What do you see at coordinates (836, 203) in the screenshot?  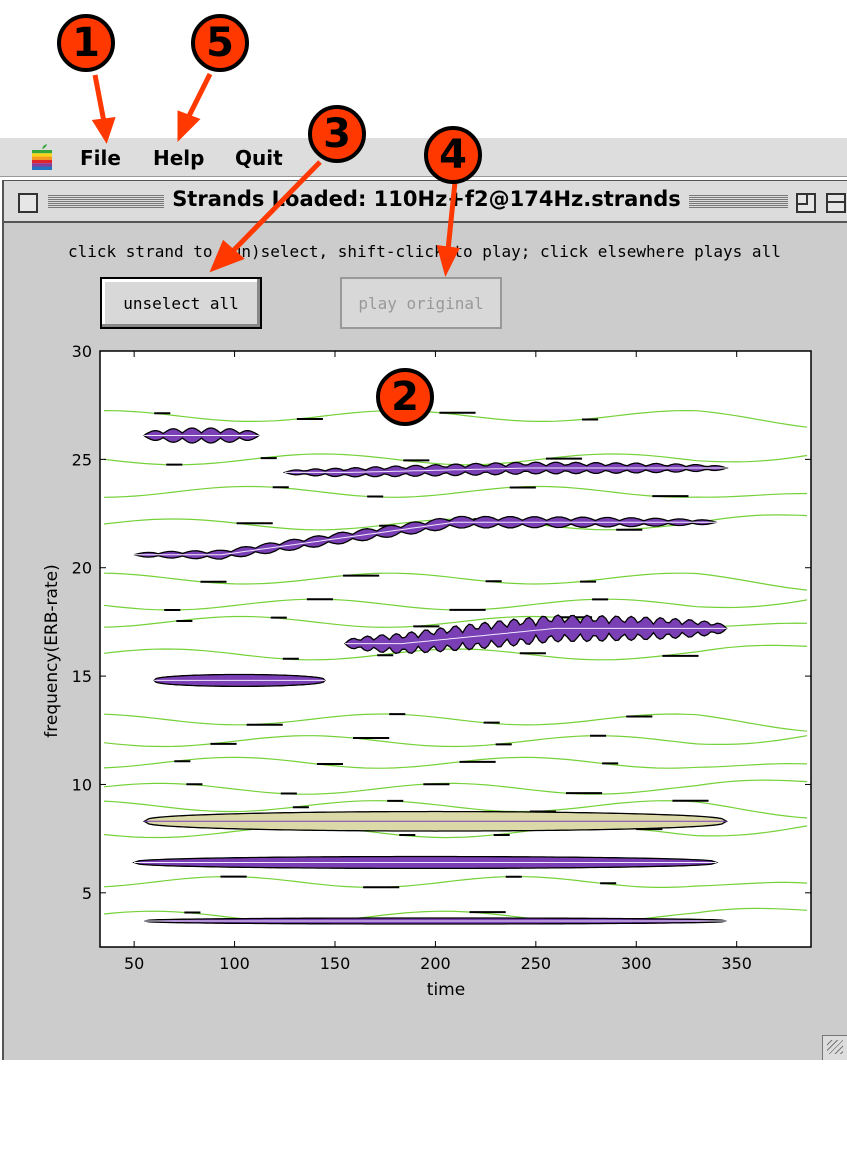 I see `collapse-box-icon` at bounding box center [836, 203].